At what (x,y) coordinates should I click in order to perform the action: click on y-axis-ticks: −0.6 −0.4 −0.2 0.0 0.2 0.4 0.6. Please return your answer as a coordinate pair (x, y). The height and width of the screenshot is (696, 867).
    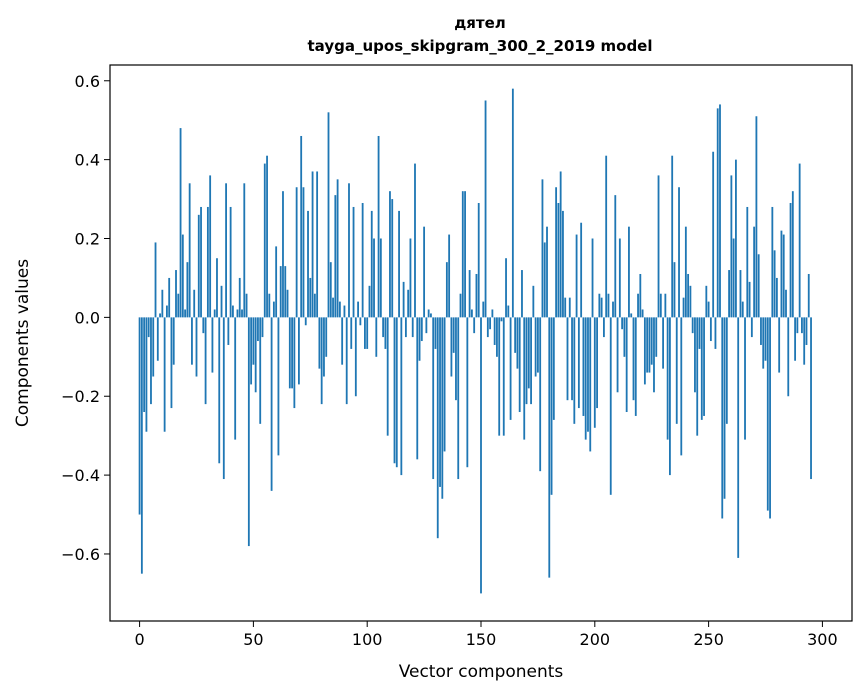
    Looking at the image, I should click on (85, 318).